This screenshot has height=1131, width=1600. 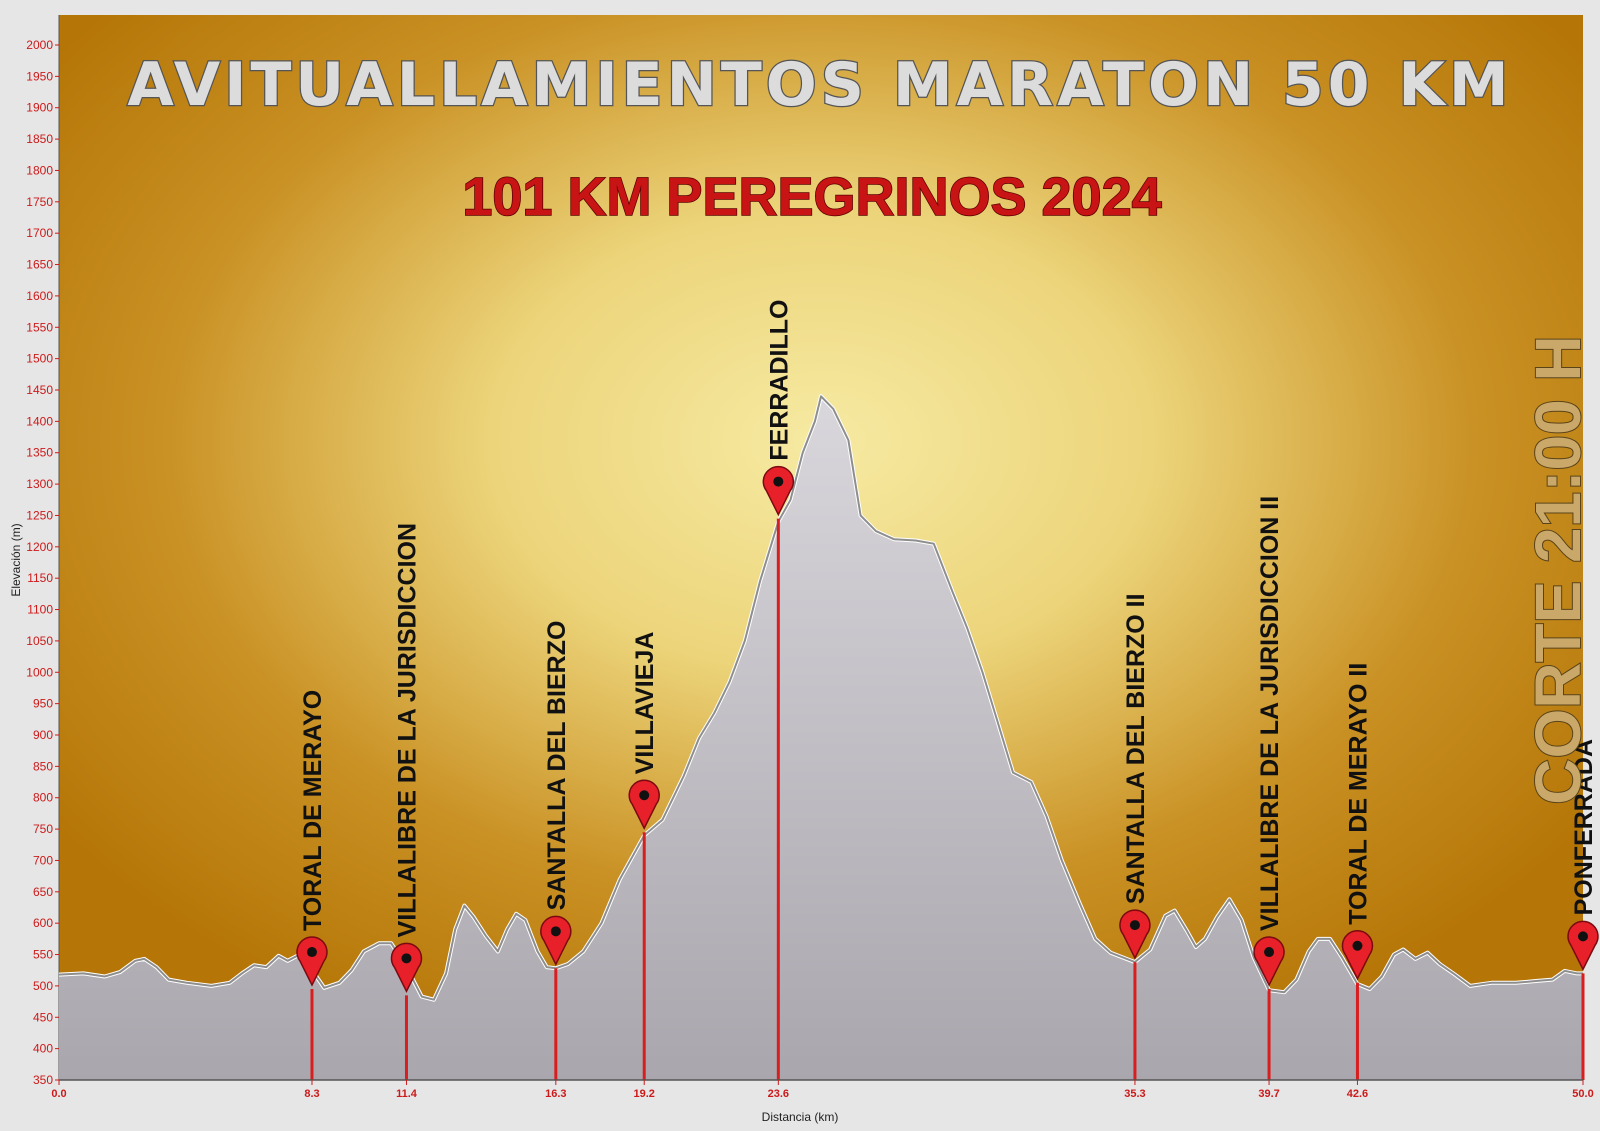 What do you see at coordinates (39, 296) in the screenshot?
I see `y-tick-label: 1600` at bounding box center [39, 296].